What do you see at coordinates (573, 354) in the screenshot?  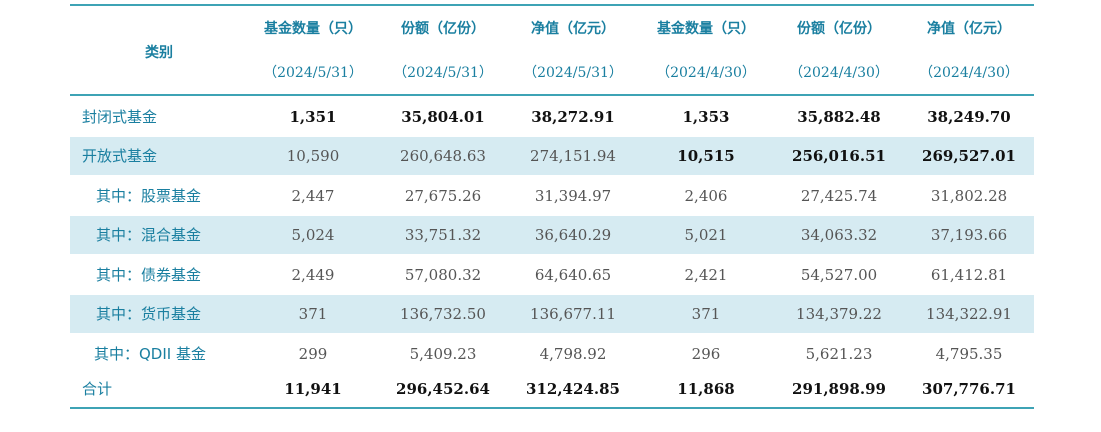 I see `cell: 4,798.92` at bounding box center [573, 354].